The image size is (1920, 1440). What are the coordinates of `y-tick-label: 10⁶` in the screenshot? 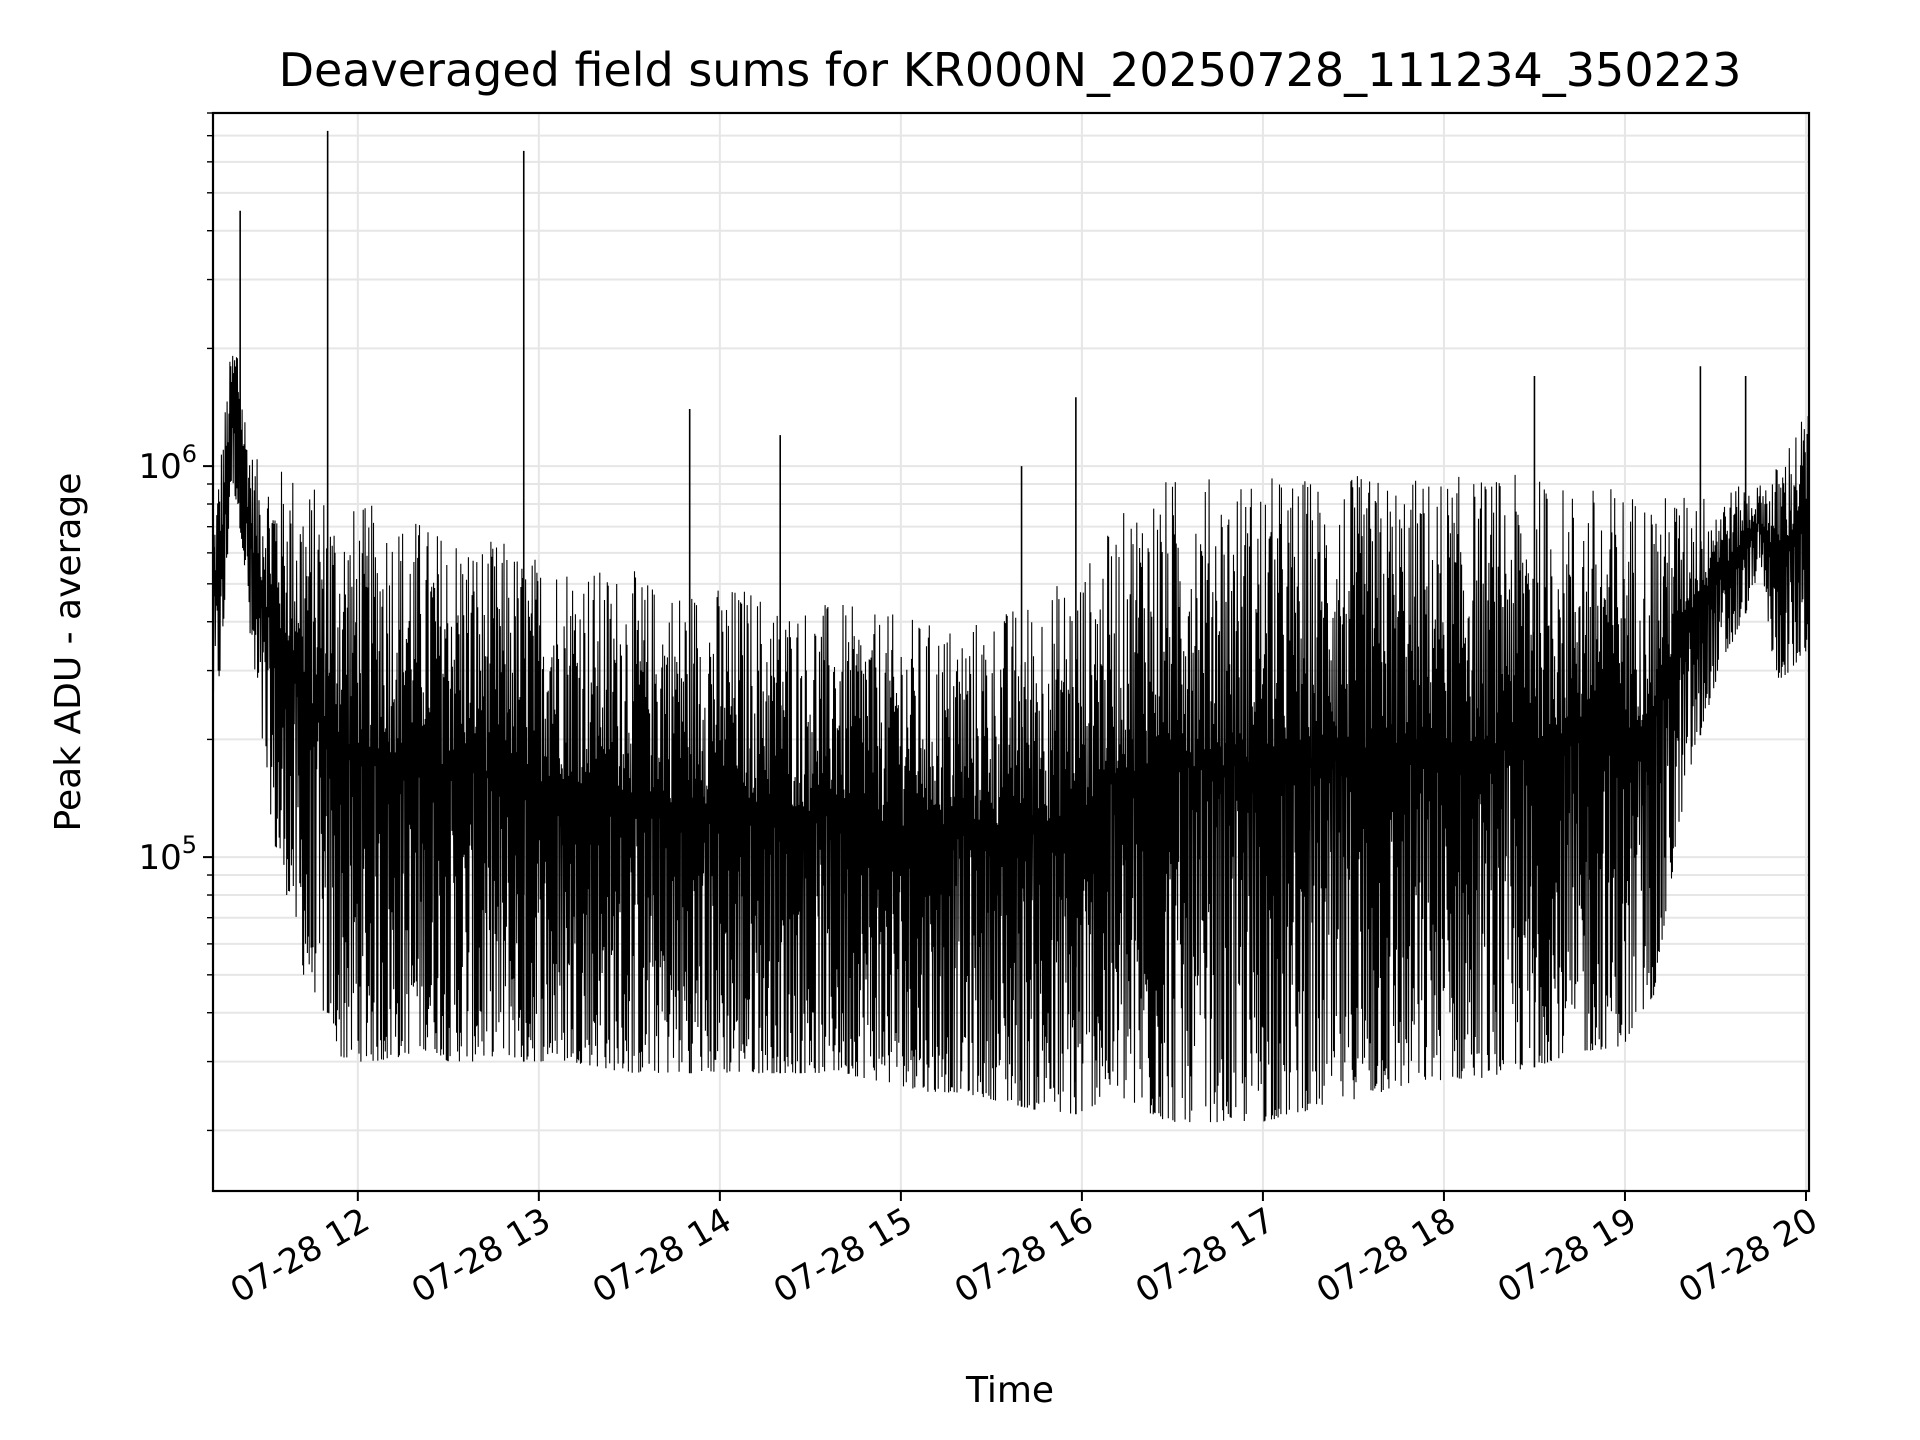 It's located at (167, 463).